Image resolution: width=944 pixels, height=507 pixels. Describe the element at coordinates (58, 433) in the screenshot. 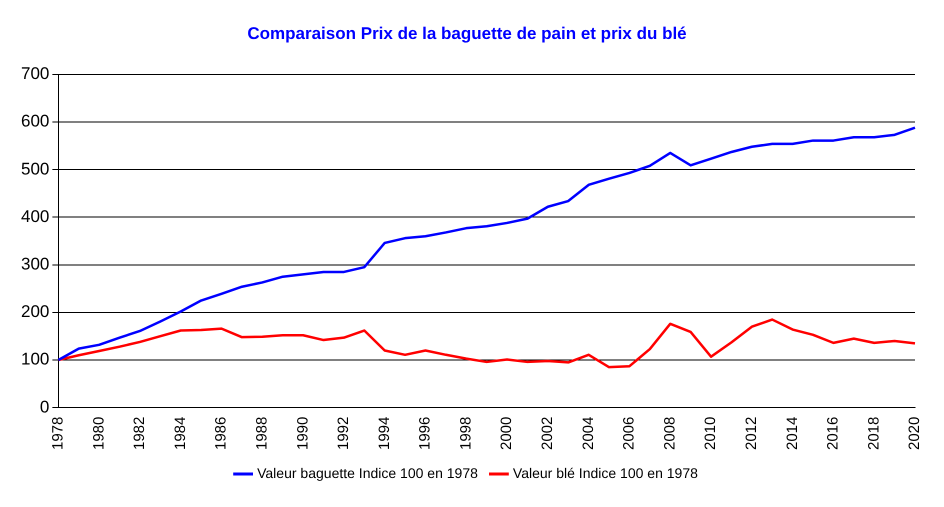

I see `x-tick-label: 1978` at that location.